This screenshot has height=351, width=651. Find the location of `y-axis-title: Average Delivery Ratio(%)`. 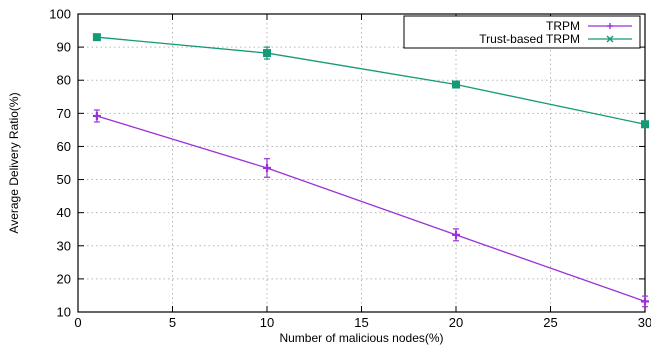

y-axis-title: Average Delivery Ratio(%) is located at coordinates (14, 162).